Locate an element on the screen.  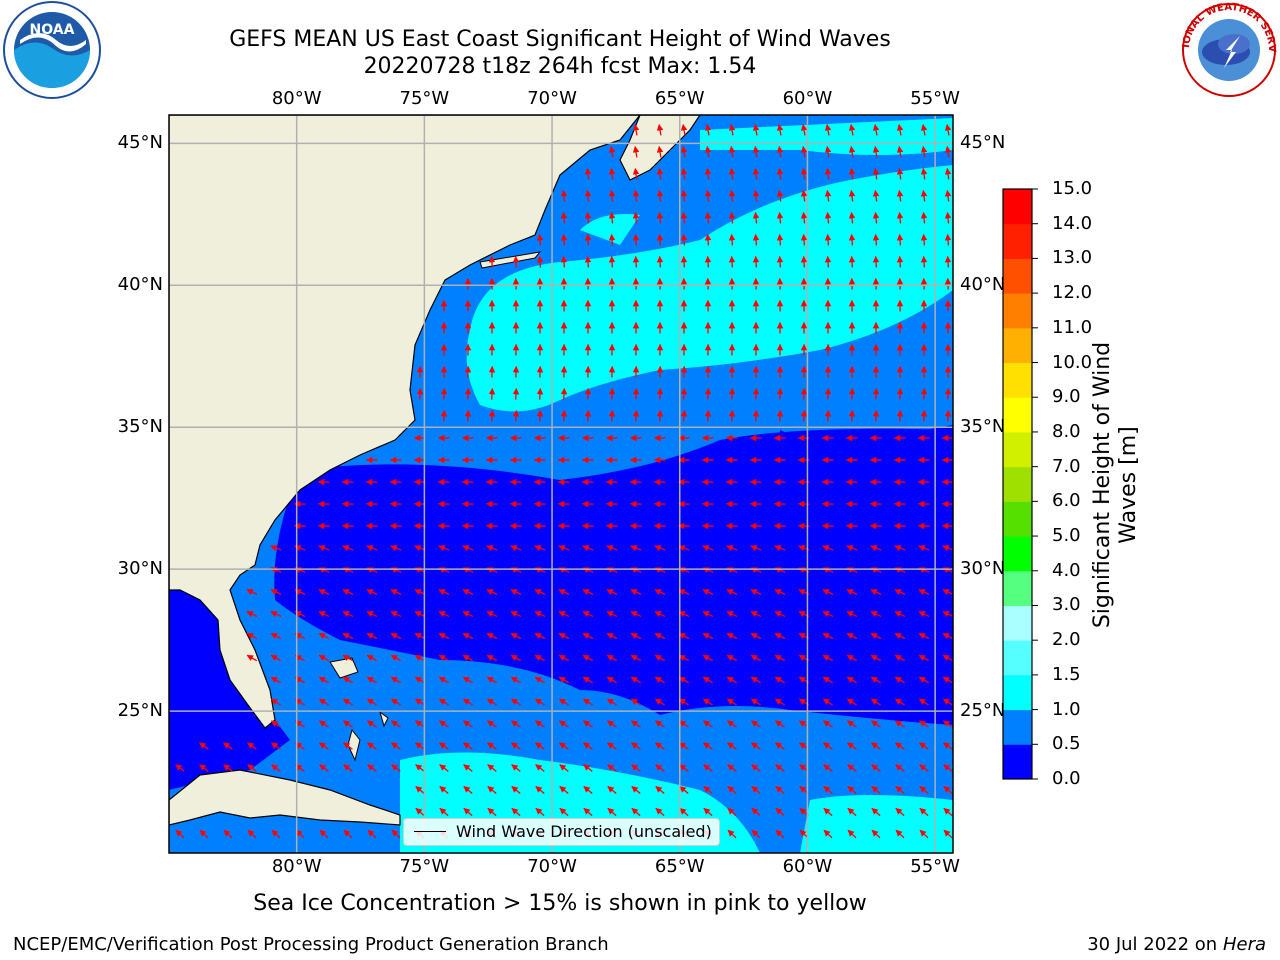
lon-label-bottom: 55°W is located at coordinates (935, 866).